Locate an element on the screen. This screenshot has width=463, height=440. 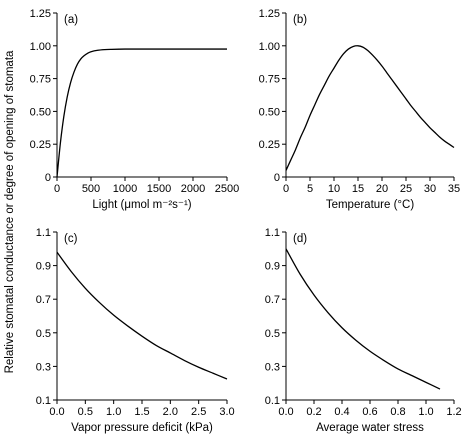
x-tick-label-c: 2.0 is located at coordinates (170, 412).